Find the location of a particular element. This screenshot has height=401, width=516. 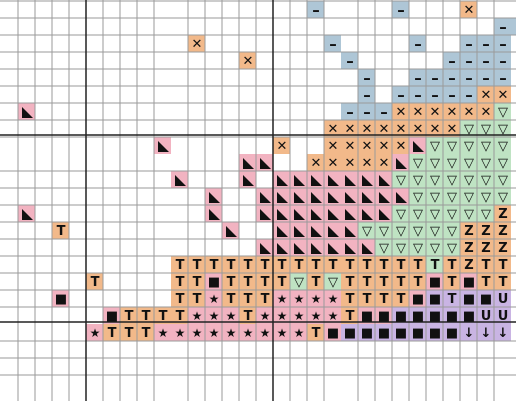

stitch-arrow-down-icon: ↓ is located at coordinates (503, 333).